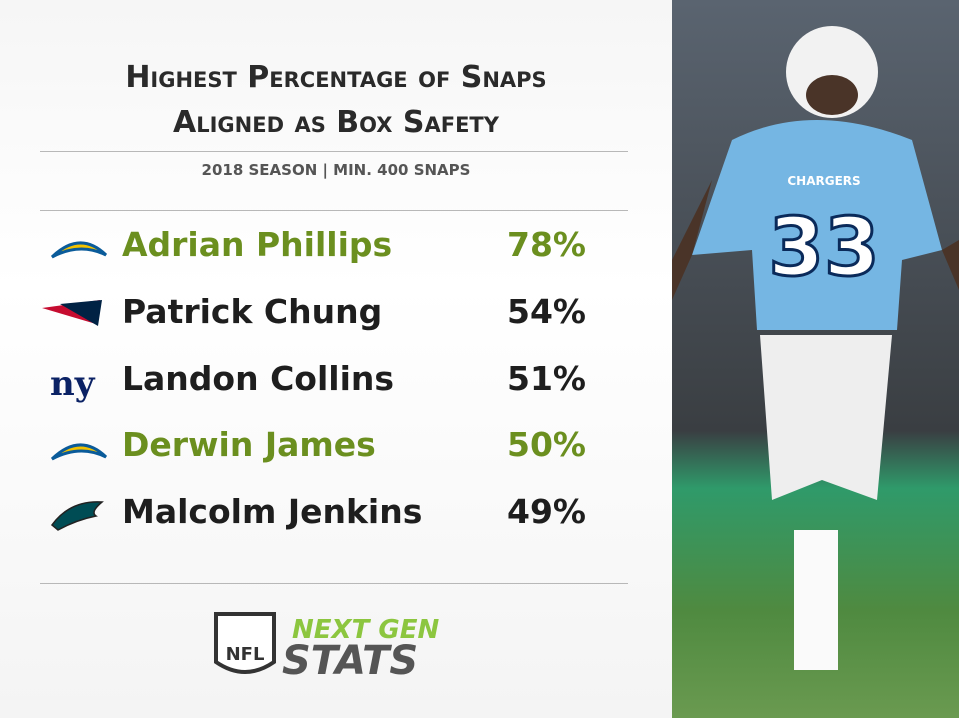 The width and height of the screenshot is (959, 718). What do you see at coordinates (816, 600) in the screenshot?
I see `sock` at bounding box center [816, 600].